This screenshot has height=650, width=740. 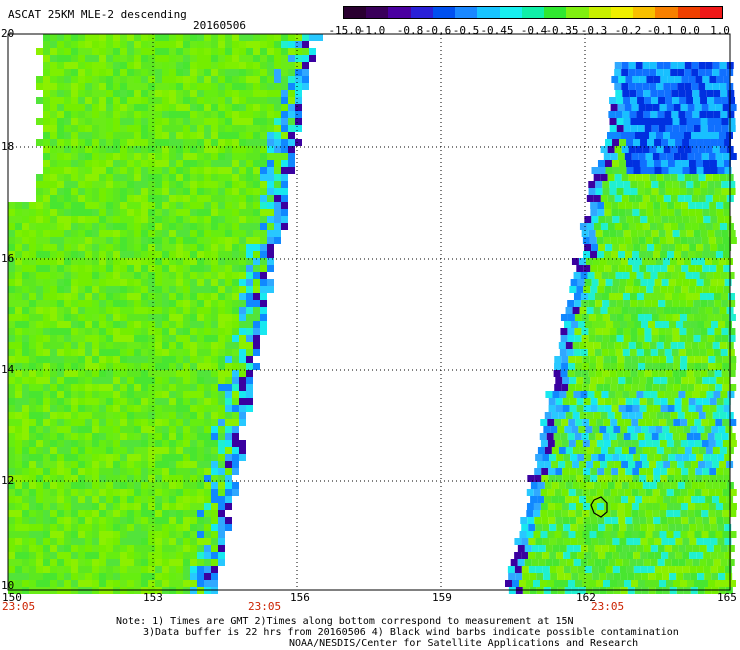 What do you see at coordinates (97, 14) in the screenshot?
I see `product-title: ASCAT 25KM MLE-2 descending` at bounding box center [97, 14].